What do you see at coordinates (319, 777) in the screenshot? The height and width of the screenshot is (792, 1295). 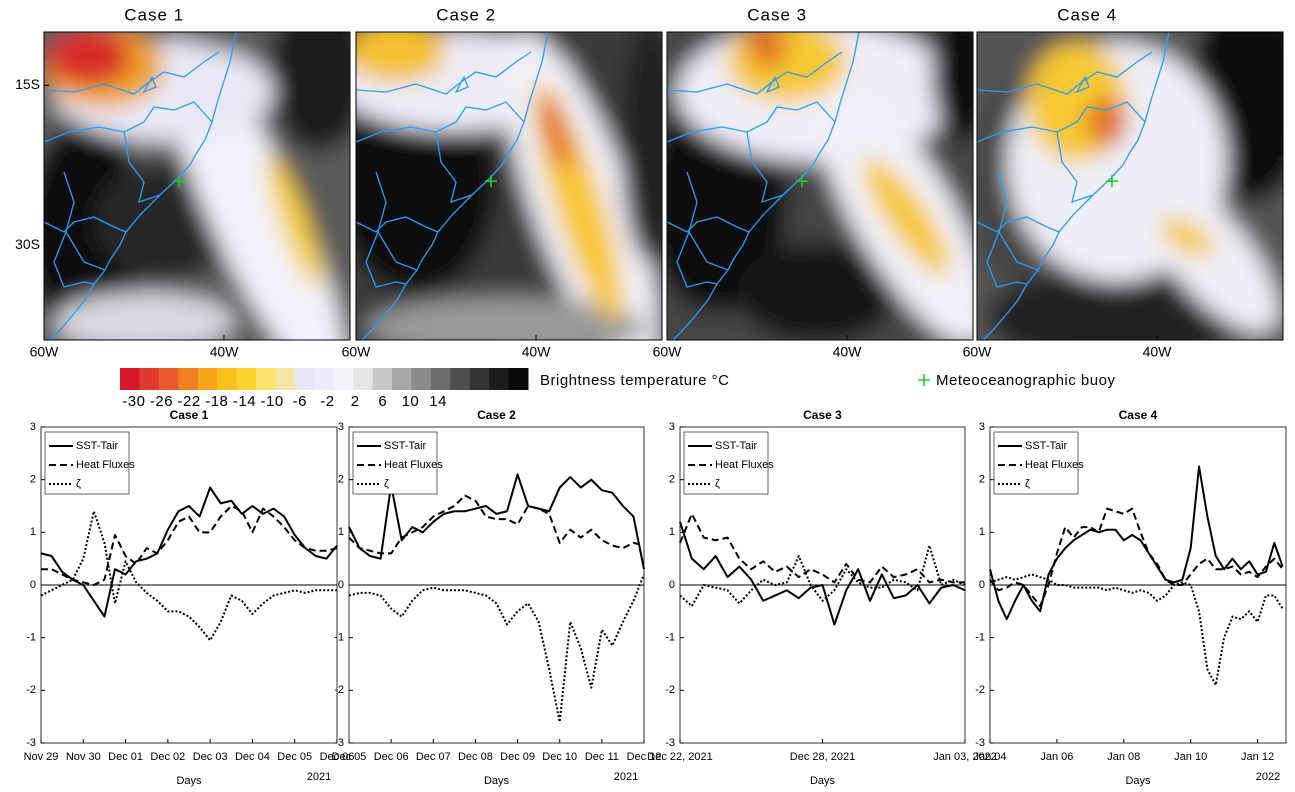 I see `year-label: 2021` at bounding box center [319, 777].